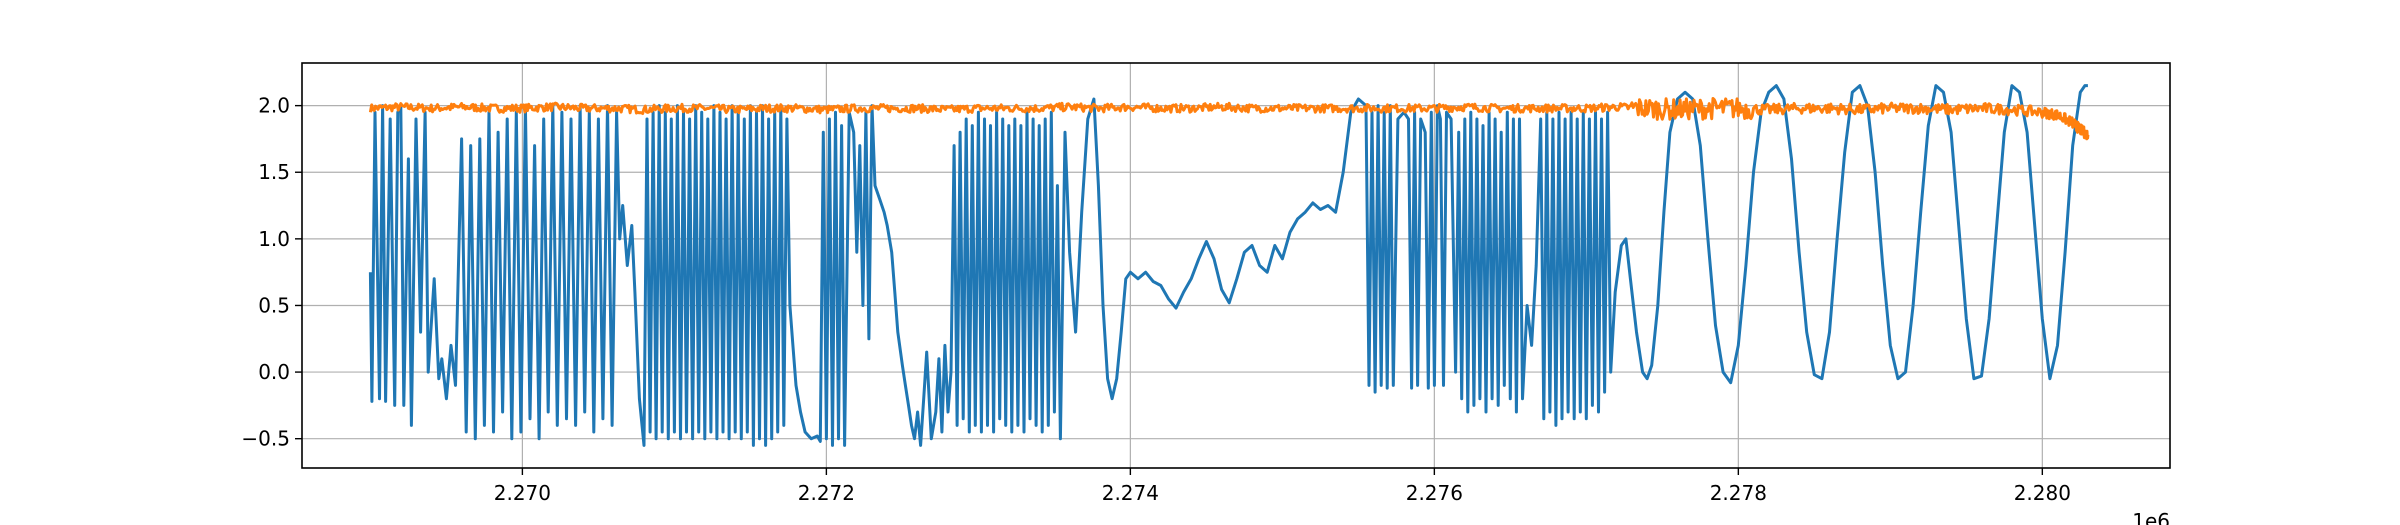 The height and width of the screenshot is (525, 2400). Describe the element at coordinates (1282, 486) in the screenshot. I see `x-axis: 2.270 2.272 2.274 2.276 2.278 2.280` at that location.